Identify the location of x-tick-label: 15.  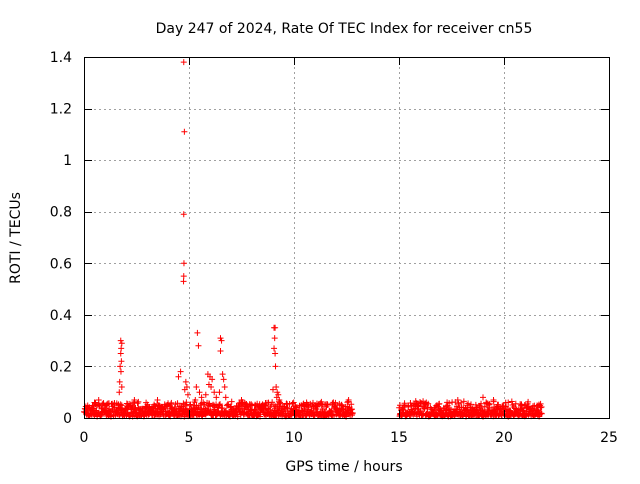
(399, 438).